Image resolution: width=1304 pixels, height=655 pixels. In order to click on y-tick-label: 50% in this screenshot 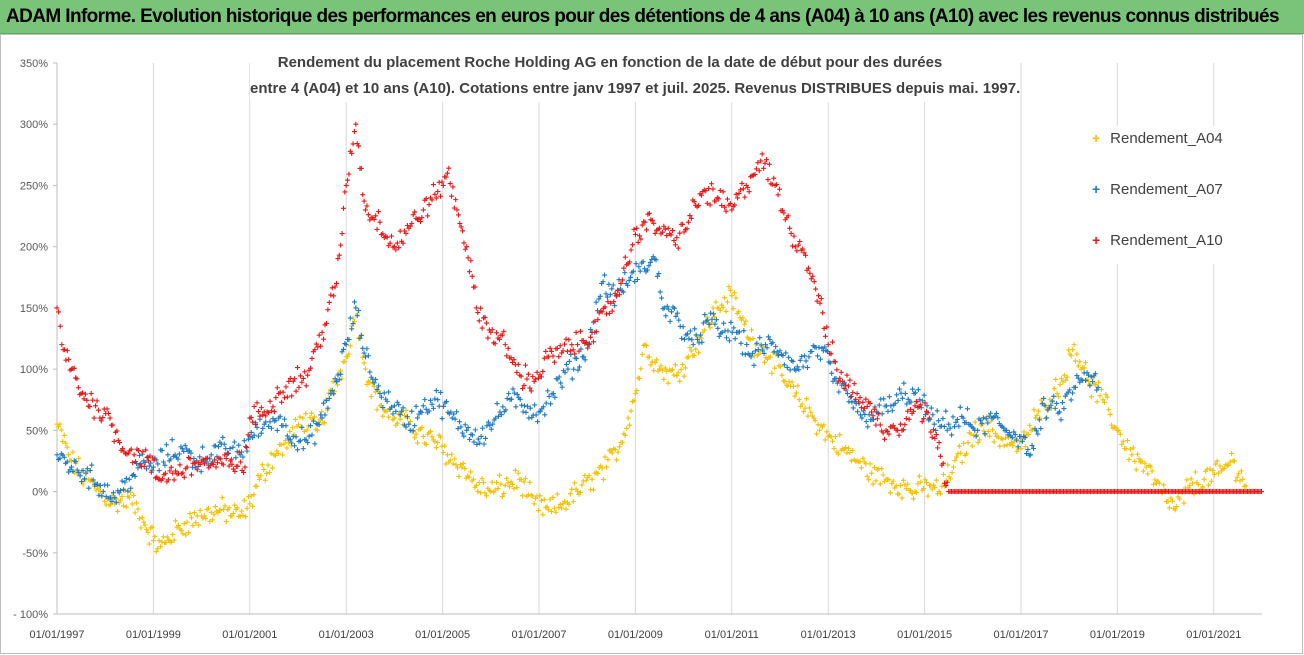, I will do `click(37, 431)`.